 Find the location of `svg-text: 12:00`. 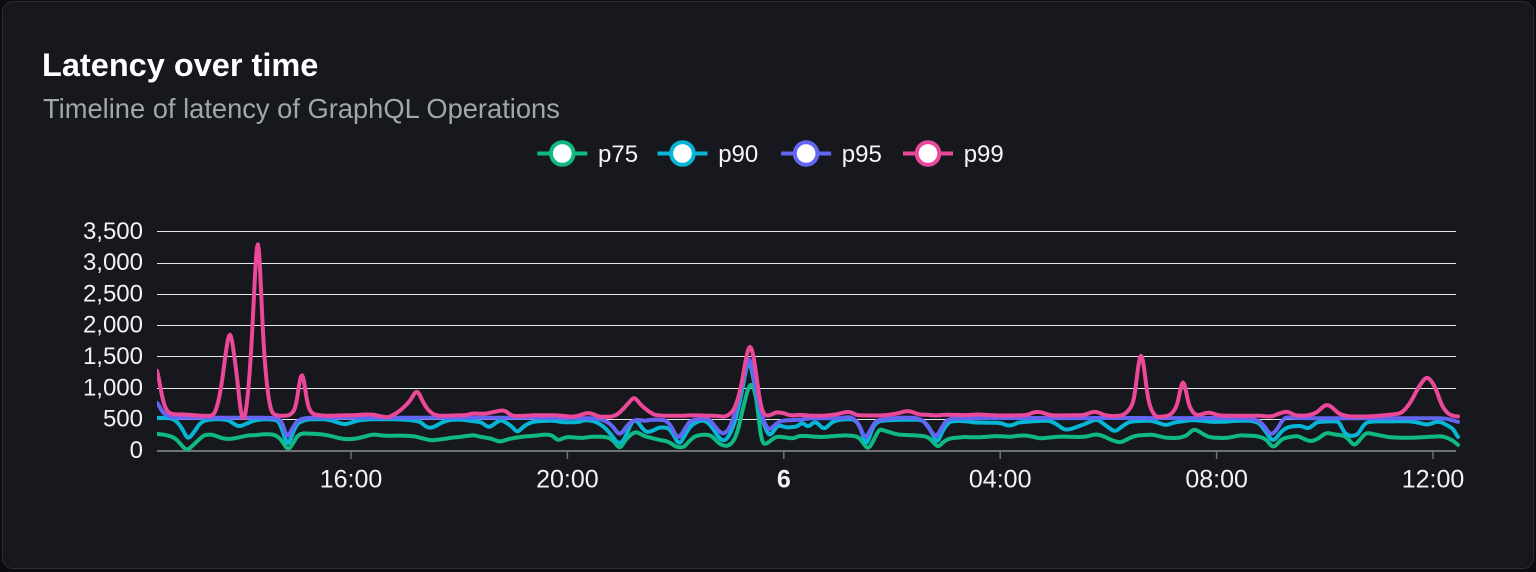

svg-text: 12:00 is located at coordinates (1433, 479).